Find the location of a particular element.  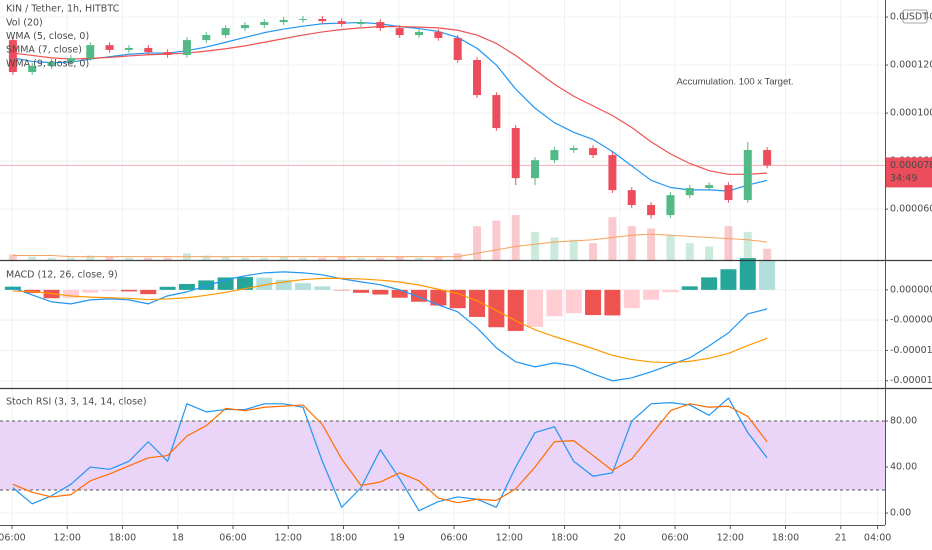

y-tick-label: -0.00001500 is located at coordinates (911, 380).